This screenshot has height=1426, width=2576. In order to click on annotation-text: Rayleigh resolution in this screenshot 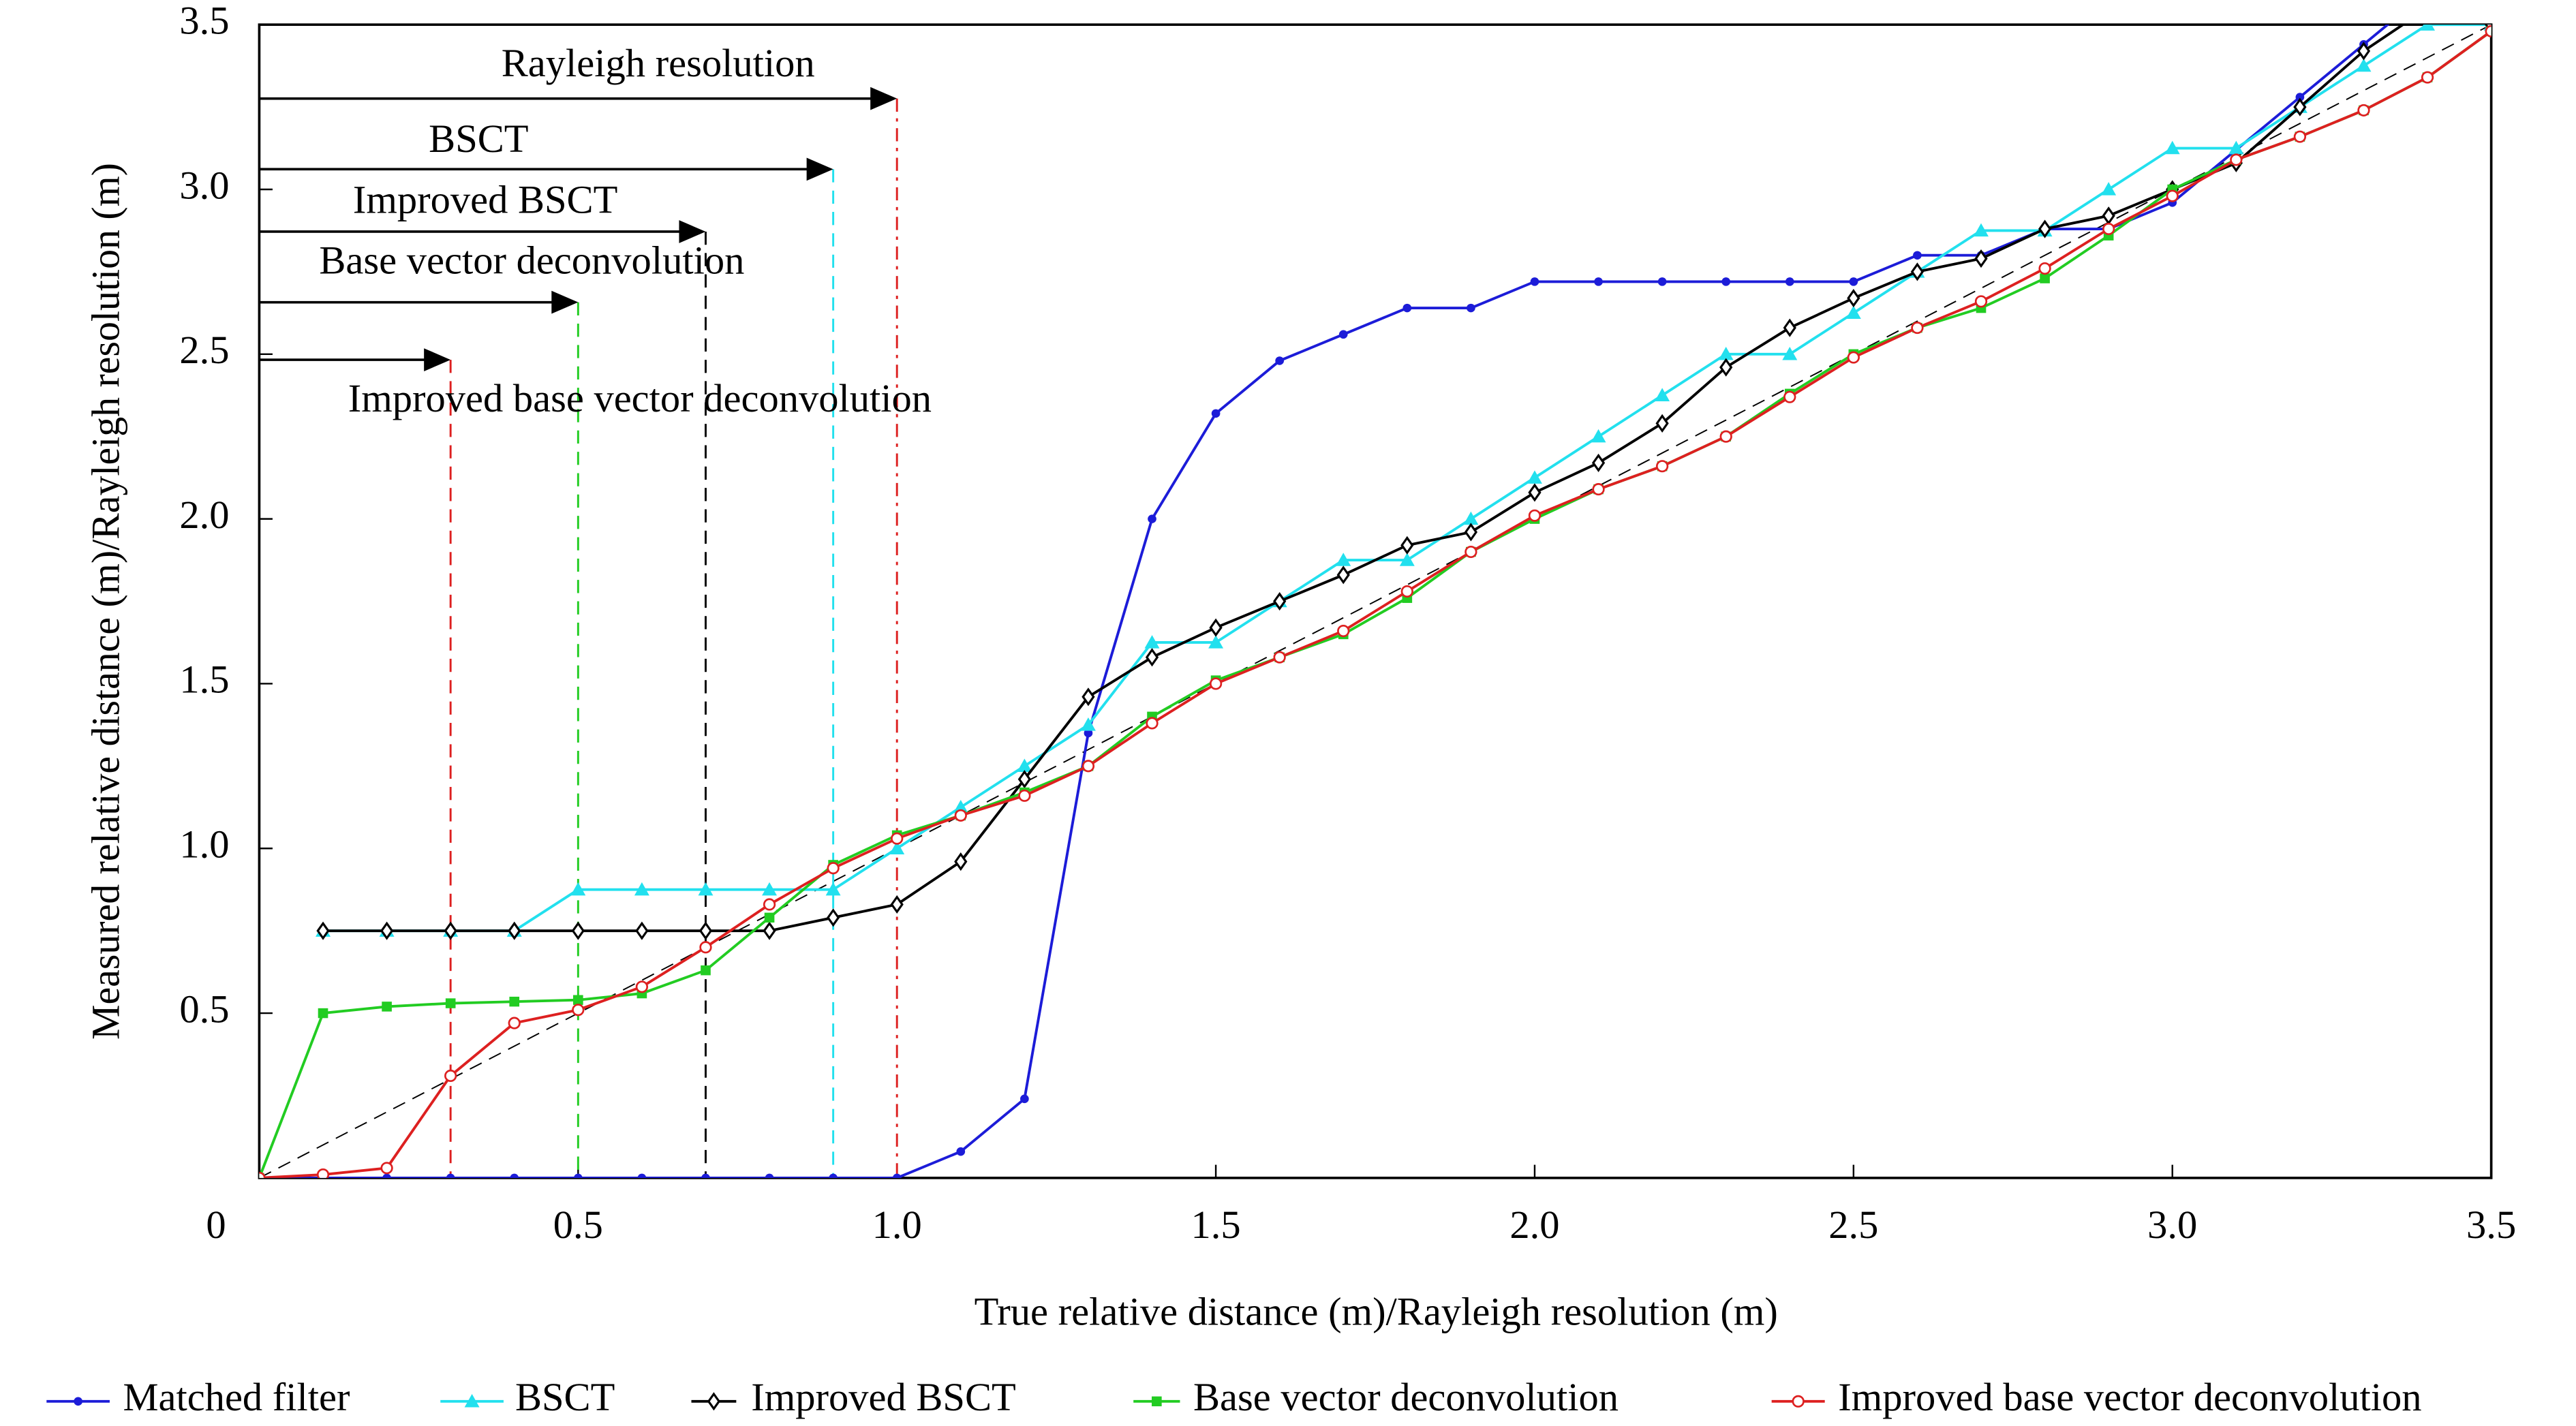, I will do `click(658, 63)`.